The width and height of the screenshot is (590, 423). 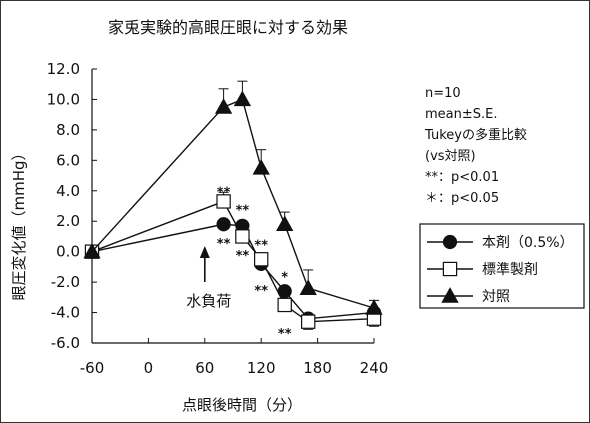 I want to click on stats-note: (vs対照), so click(x=450, y=156).